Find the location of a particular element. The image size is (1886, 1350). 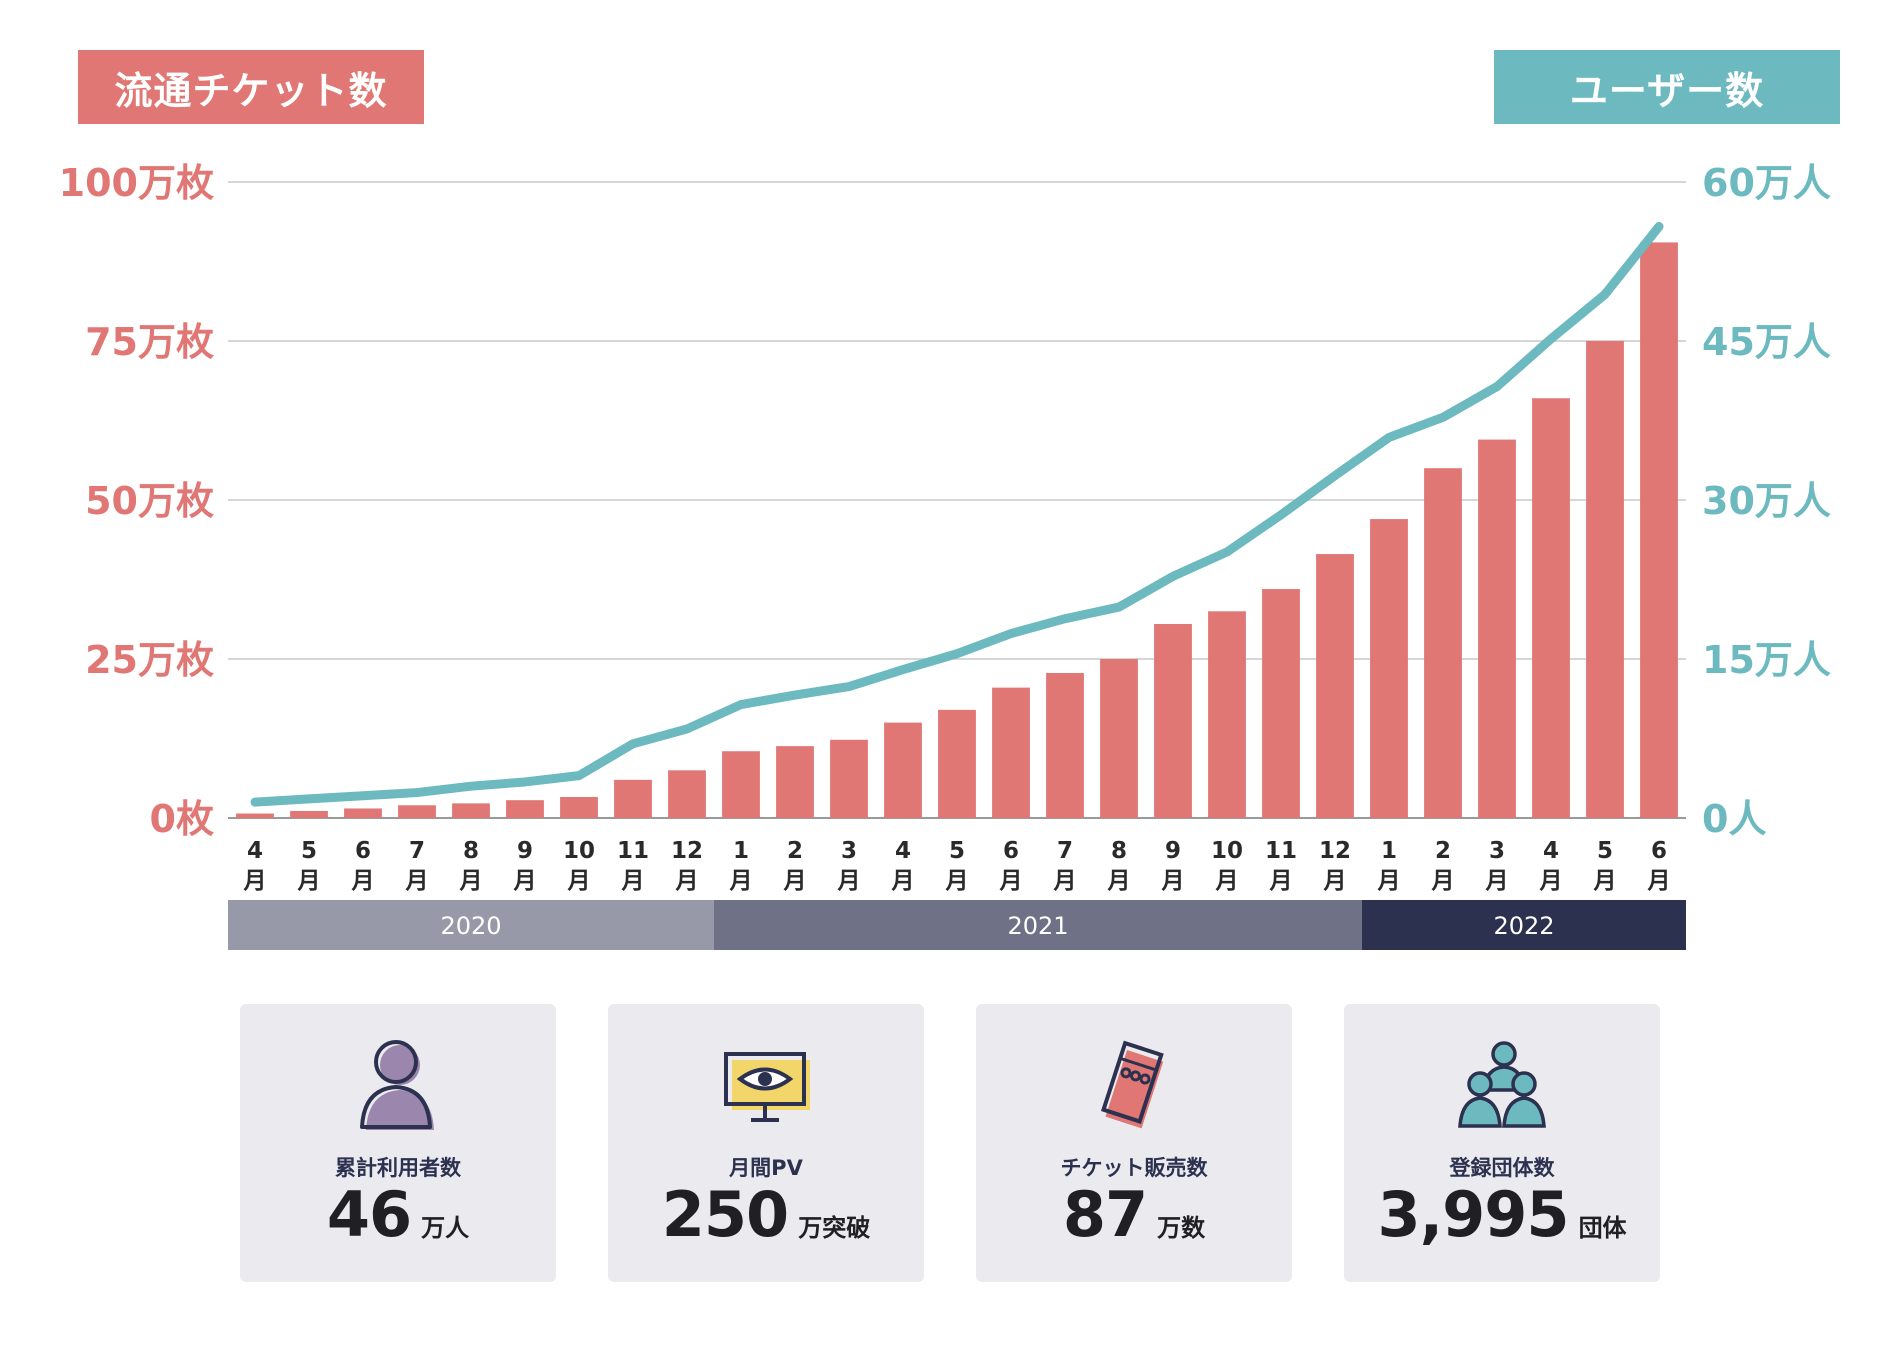

y-left-tick-label: 100万枚 is located at coordinates (136, 183).